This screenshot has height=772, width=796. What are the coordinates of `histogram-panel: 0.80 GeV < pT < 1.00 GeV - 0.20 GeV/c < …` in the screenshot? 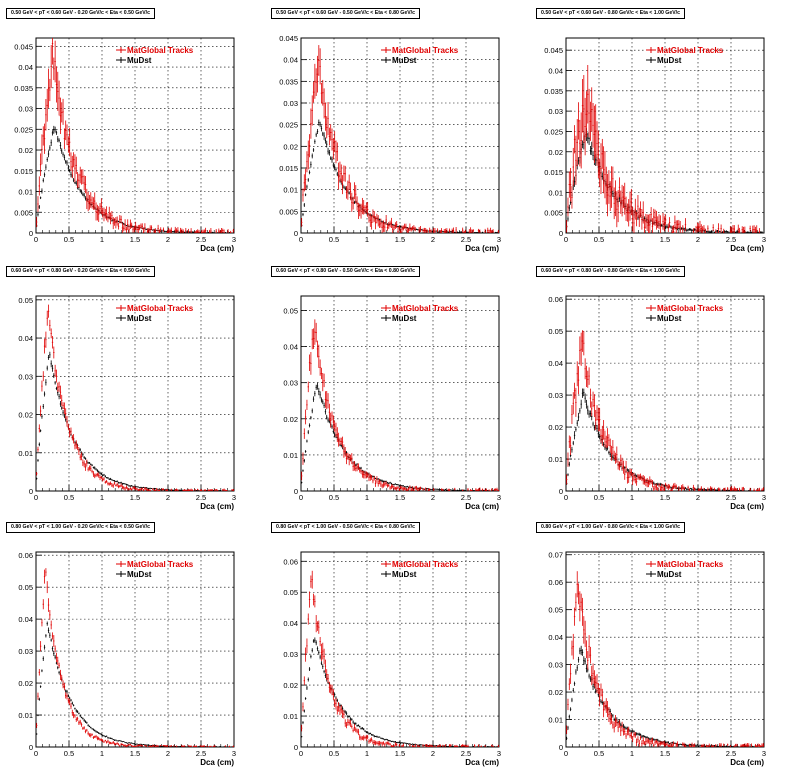 It's located at (134, 647).